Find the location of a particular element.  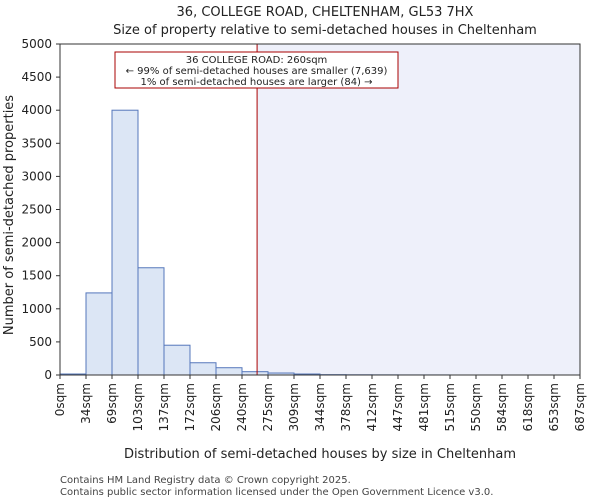

x-tick-label: 515sqm is located at coordinates (450, 407).